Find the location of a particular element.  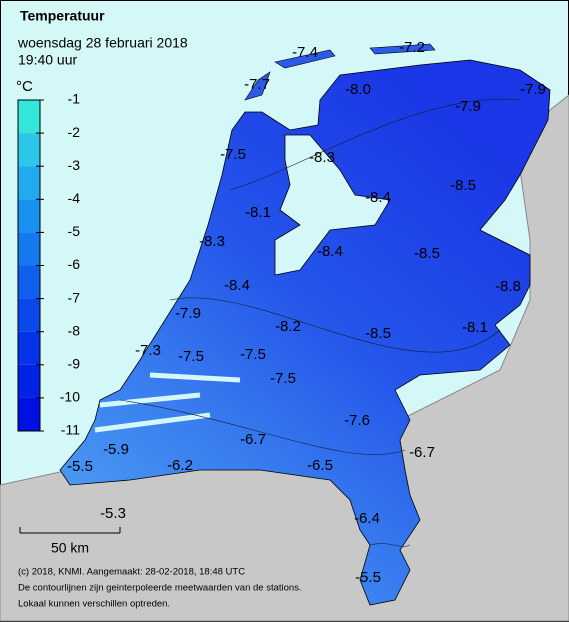

credit: Lokaal kunnen verschillen optreden. is located at coordinates (94, 604).